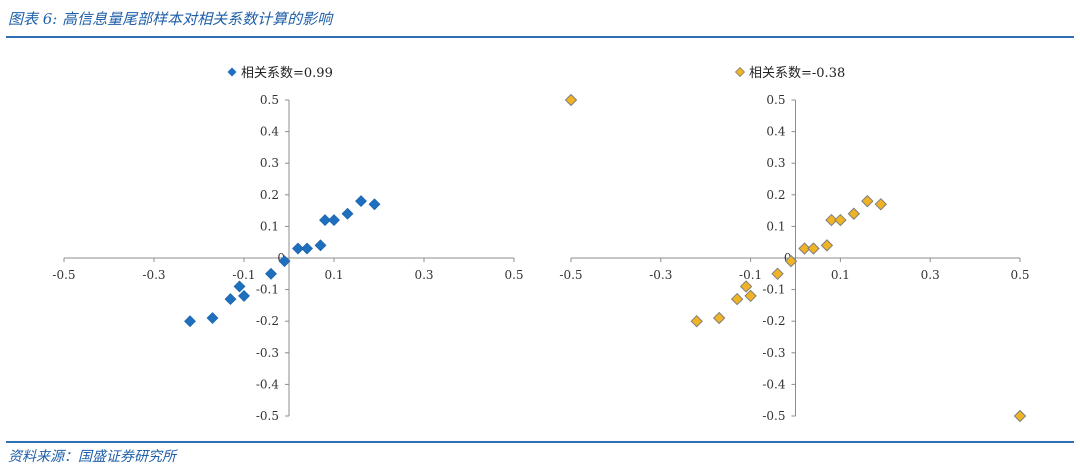  I want to click on source-note: 资料来源：国盛证券研究所, so click(92, 457).